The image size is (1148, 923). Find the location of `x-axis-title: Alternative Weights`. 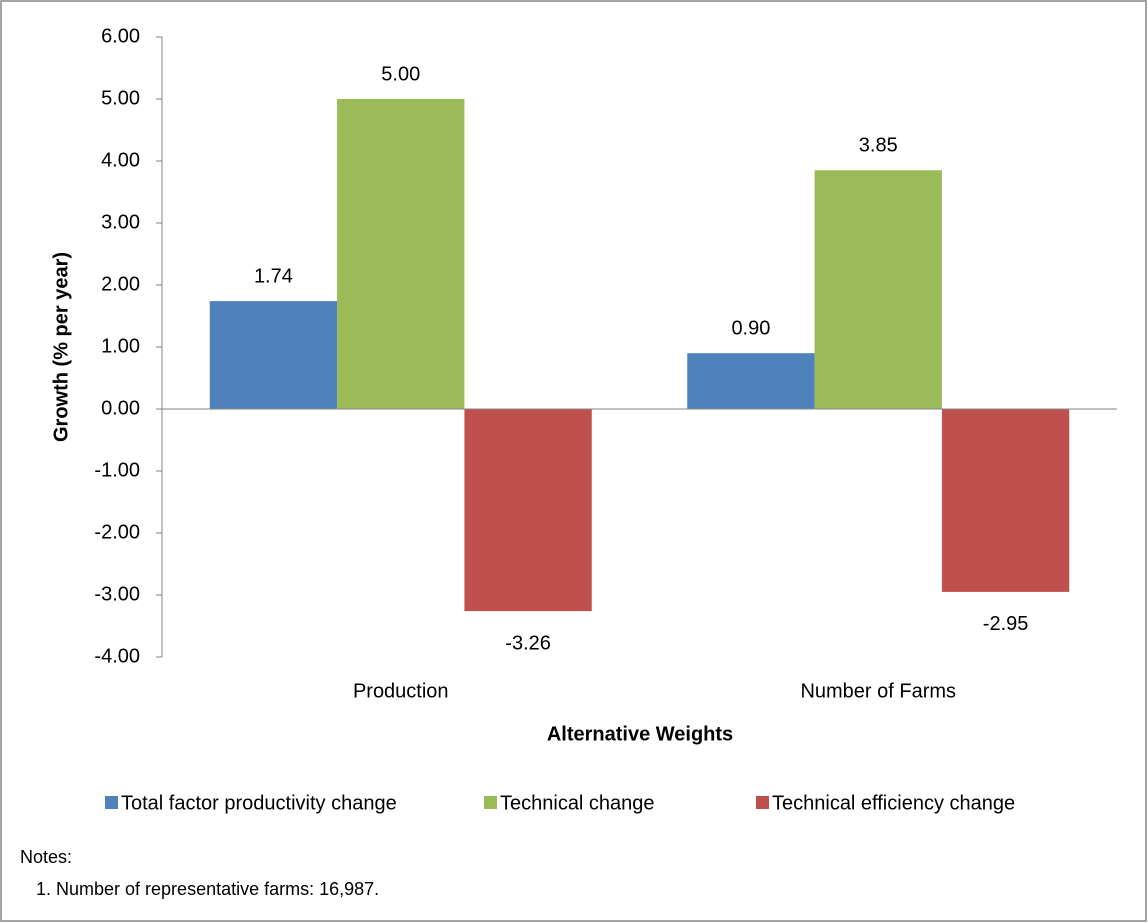

x-axis-title: Alternative Weights is located at coordinates (640, 734).